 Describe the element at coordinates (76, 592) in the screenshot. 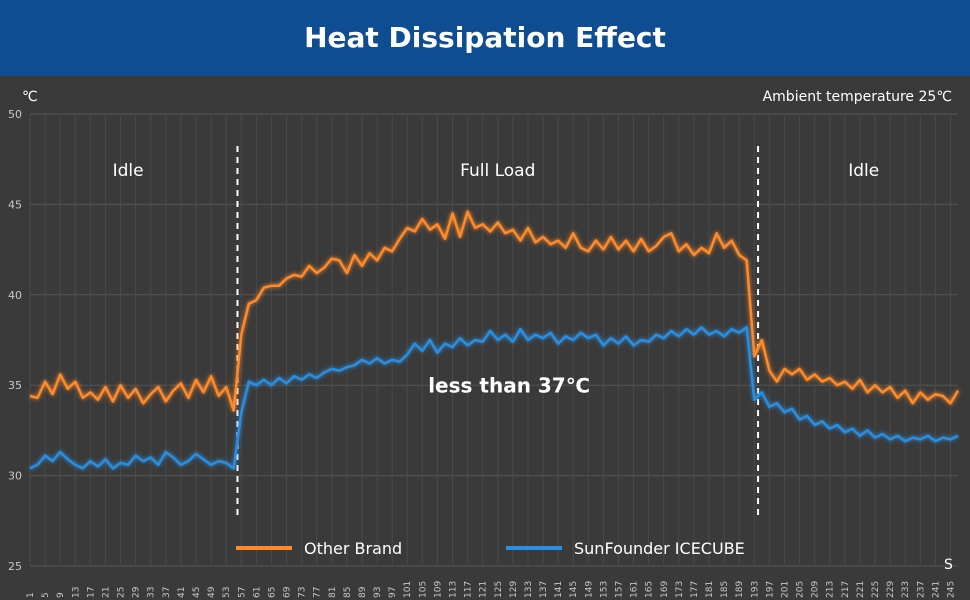

I see `x-tick-label: 13` at that location.